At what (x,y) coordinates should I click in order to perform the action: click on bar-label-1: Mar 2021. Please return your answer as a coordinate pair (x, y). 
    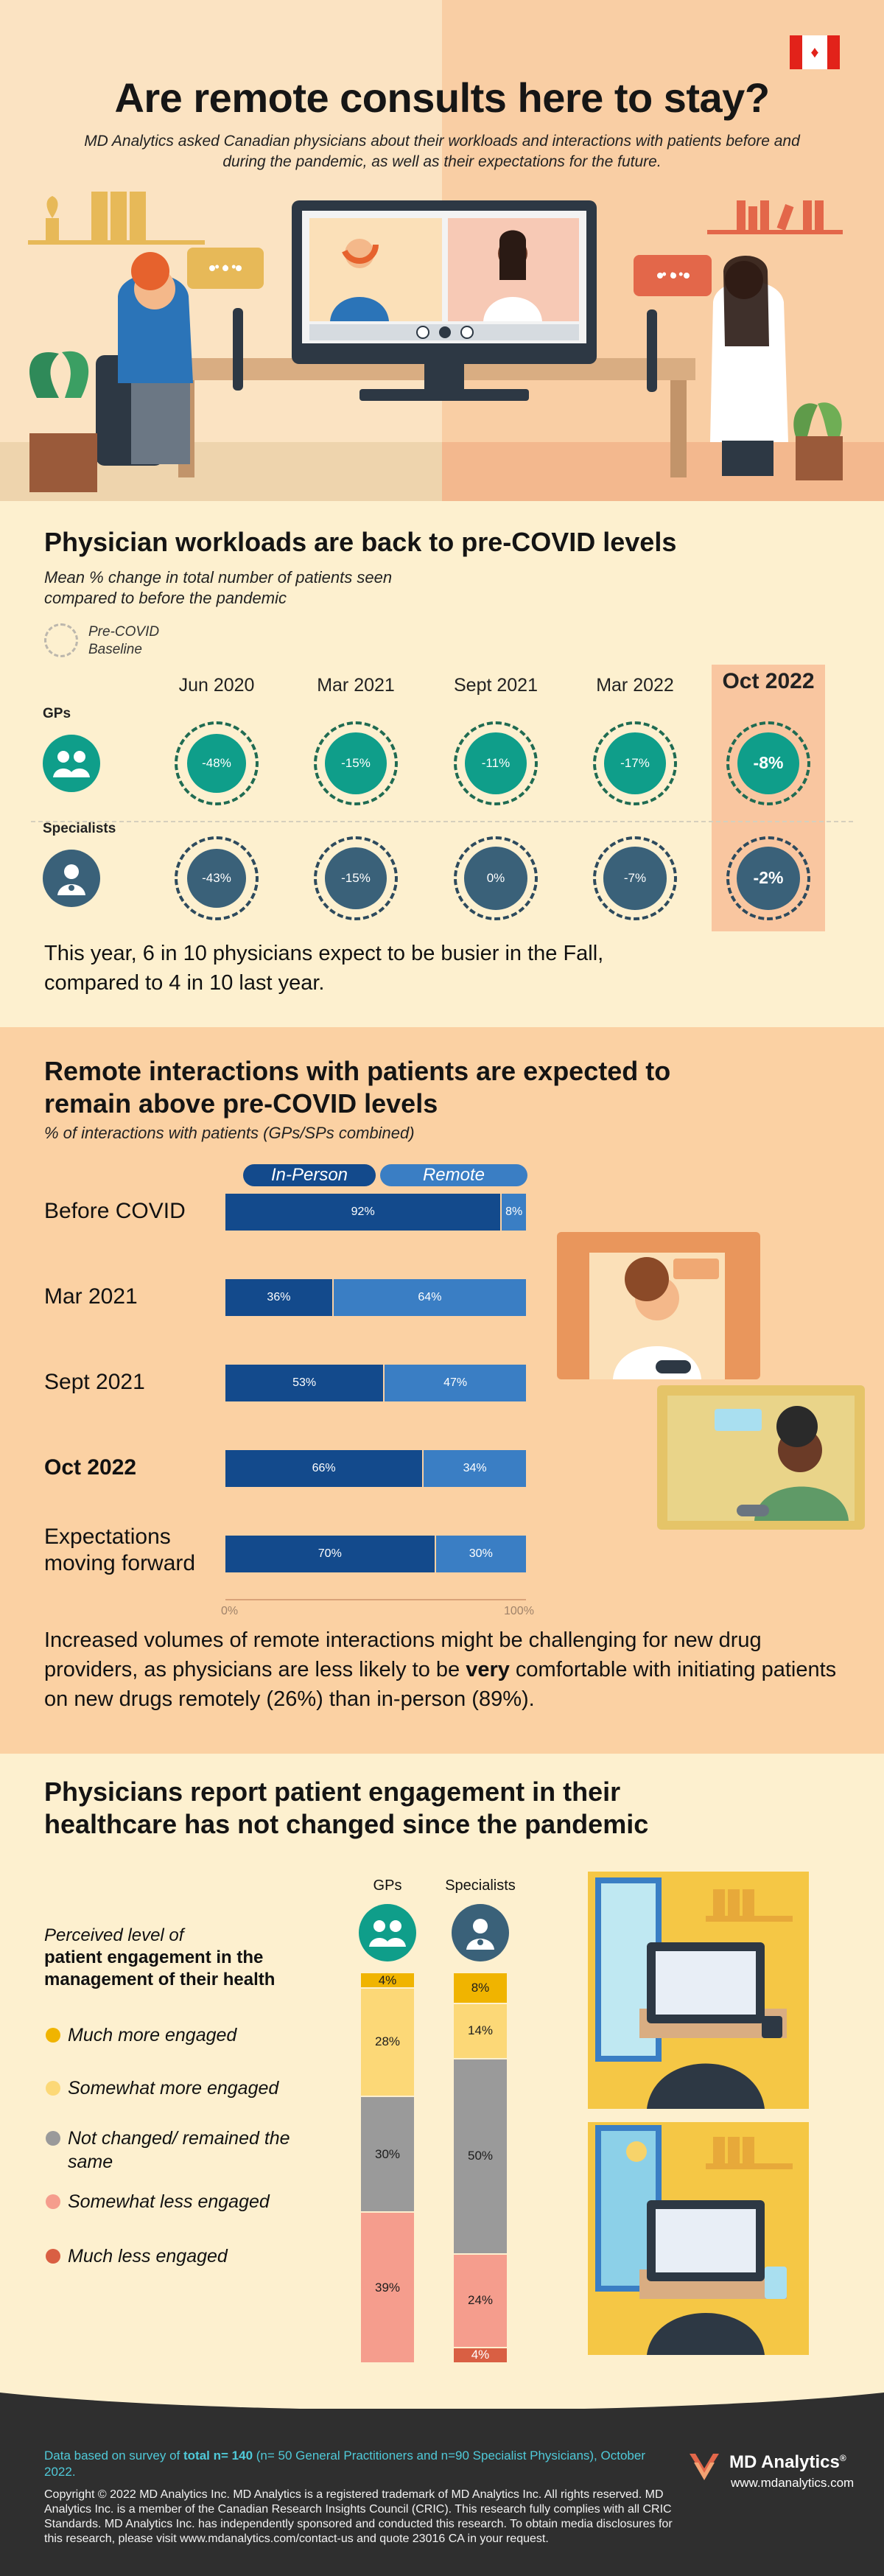
    Looking at the image, I should click on (91, 1296).